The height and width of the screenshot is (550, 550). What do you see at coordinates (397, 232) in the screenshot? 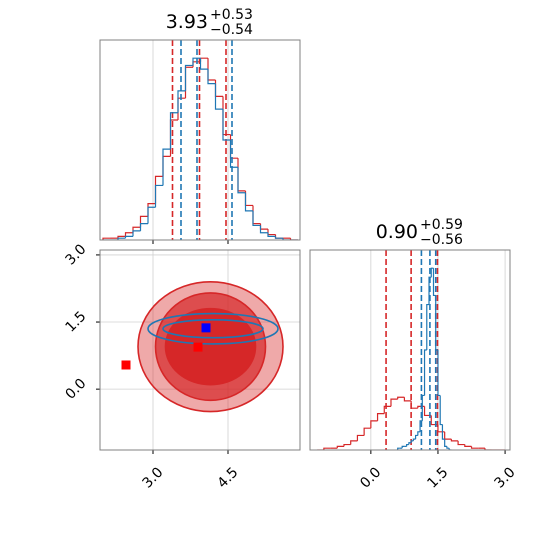
I see `title-value: 0.90` at bounding box center [397, 232].